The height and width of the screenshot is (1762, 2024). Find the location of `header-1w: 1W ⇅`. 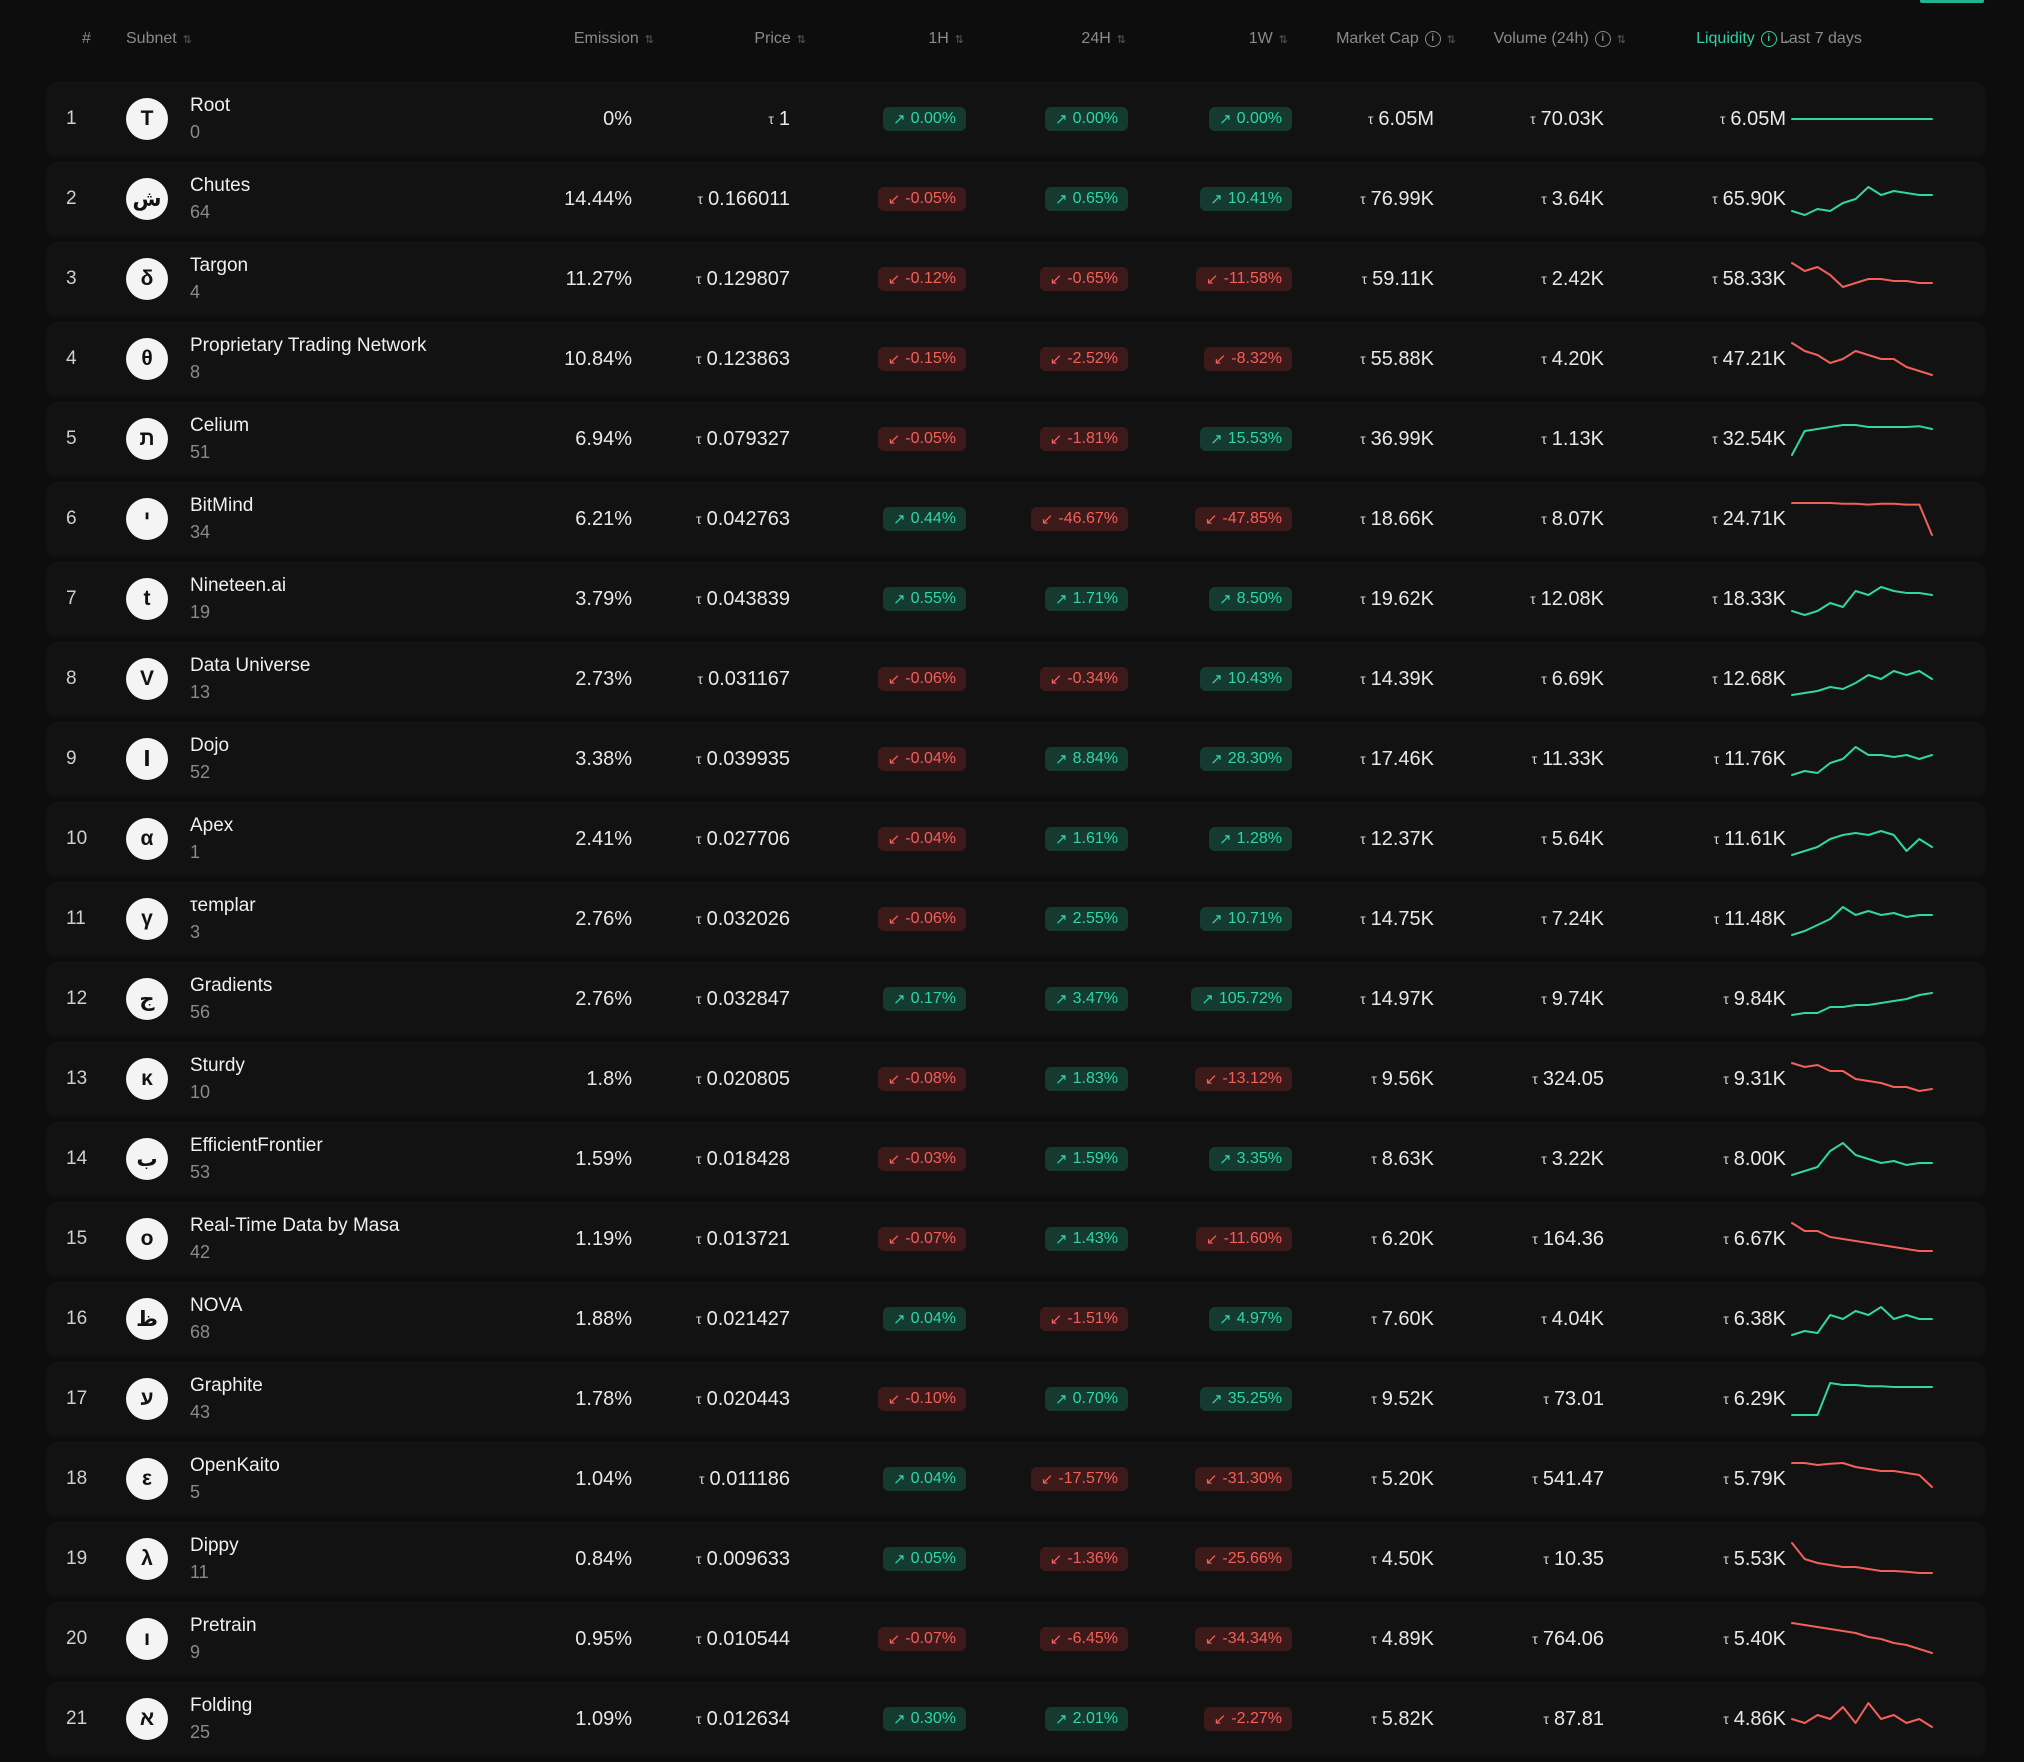

header-1w: 1W ⇅ is located at coordinates (1268, 38).